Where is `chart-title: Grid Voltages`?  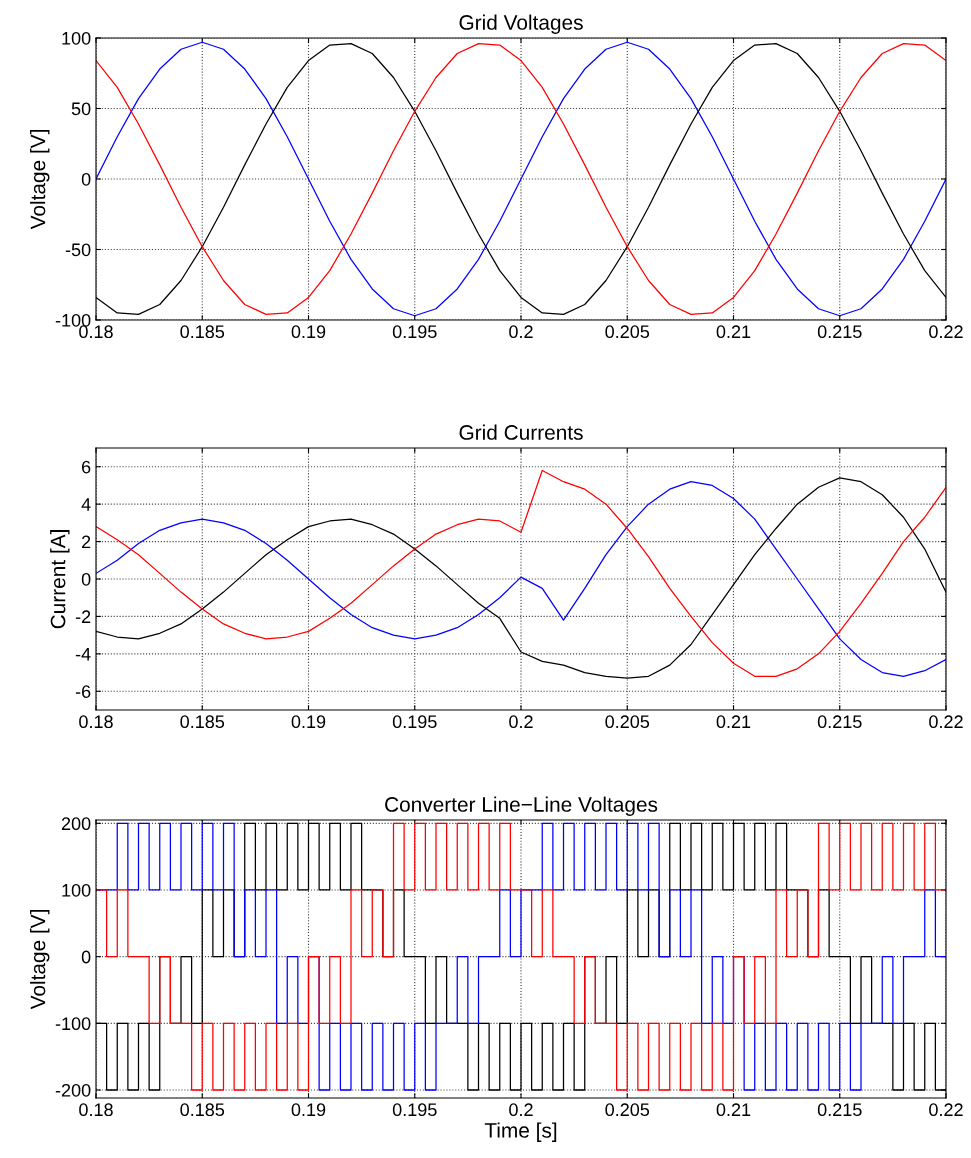
chart-title: Grid Voltages is located at coordinates (521, 24).